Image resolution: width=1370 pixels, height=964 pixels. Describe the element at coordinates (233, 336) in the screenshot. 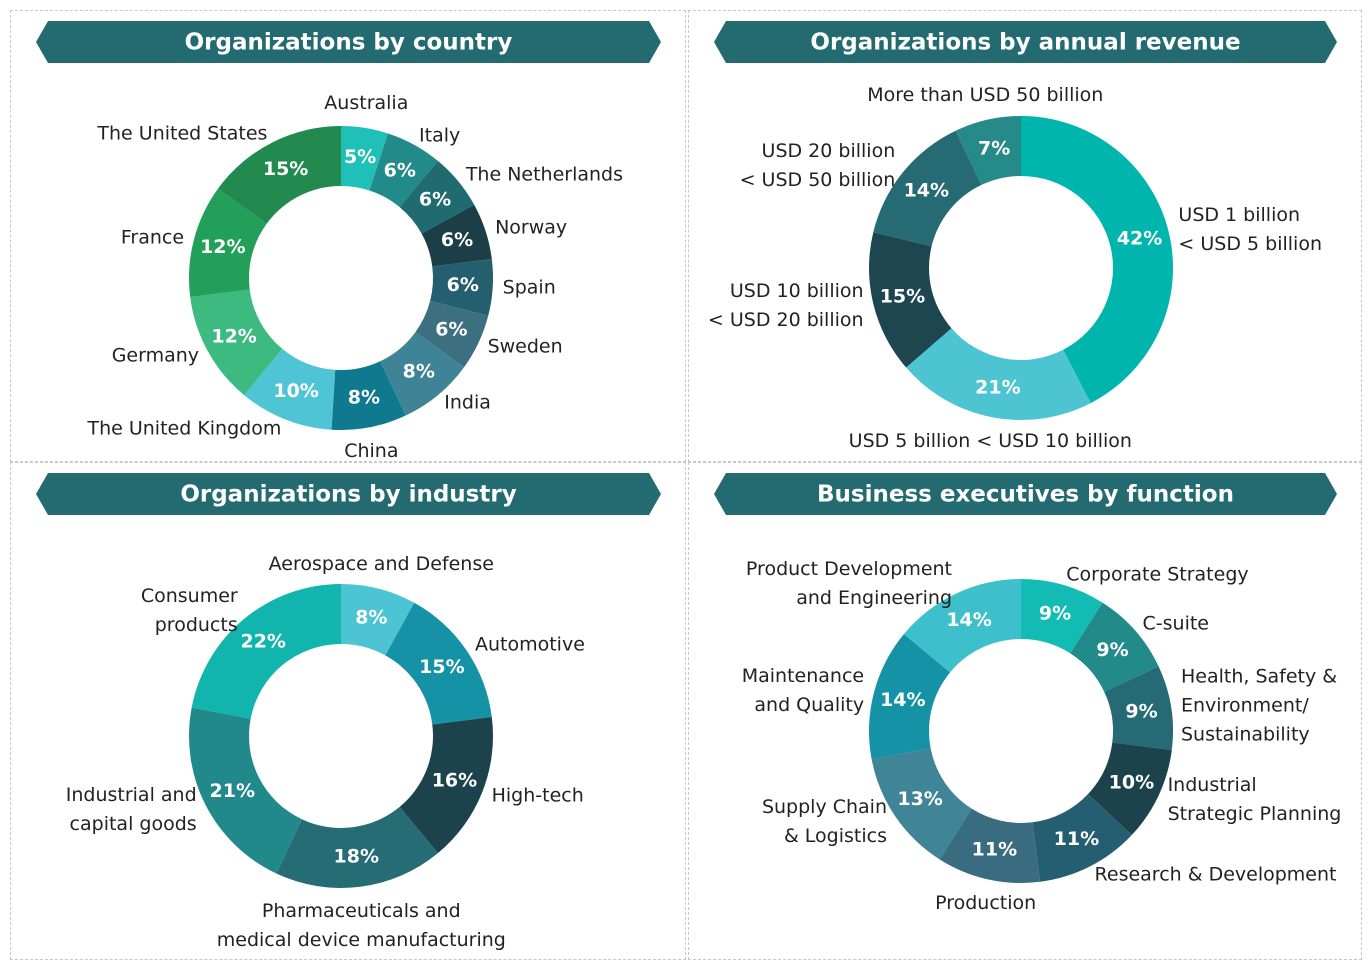

I see `percent-label: 12%` at that location.